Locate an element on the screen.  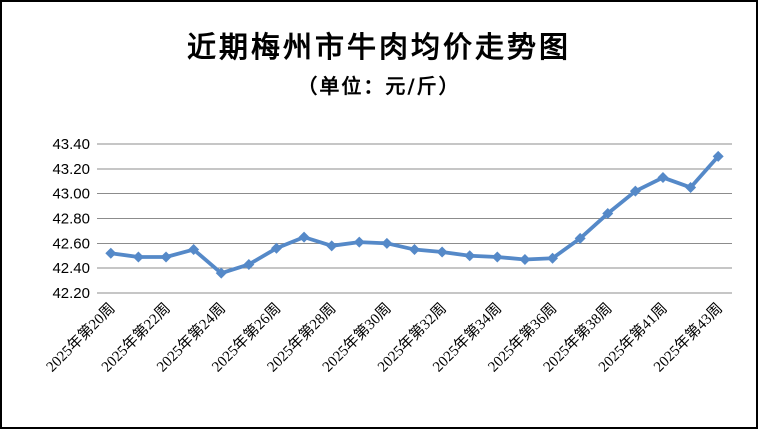
y-axis-tick-label: 43.20 is located at coordinates (71, 169).